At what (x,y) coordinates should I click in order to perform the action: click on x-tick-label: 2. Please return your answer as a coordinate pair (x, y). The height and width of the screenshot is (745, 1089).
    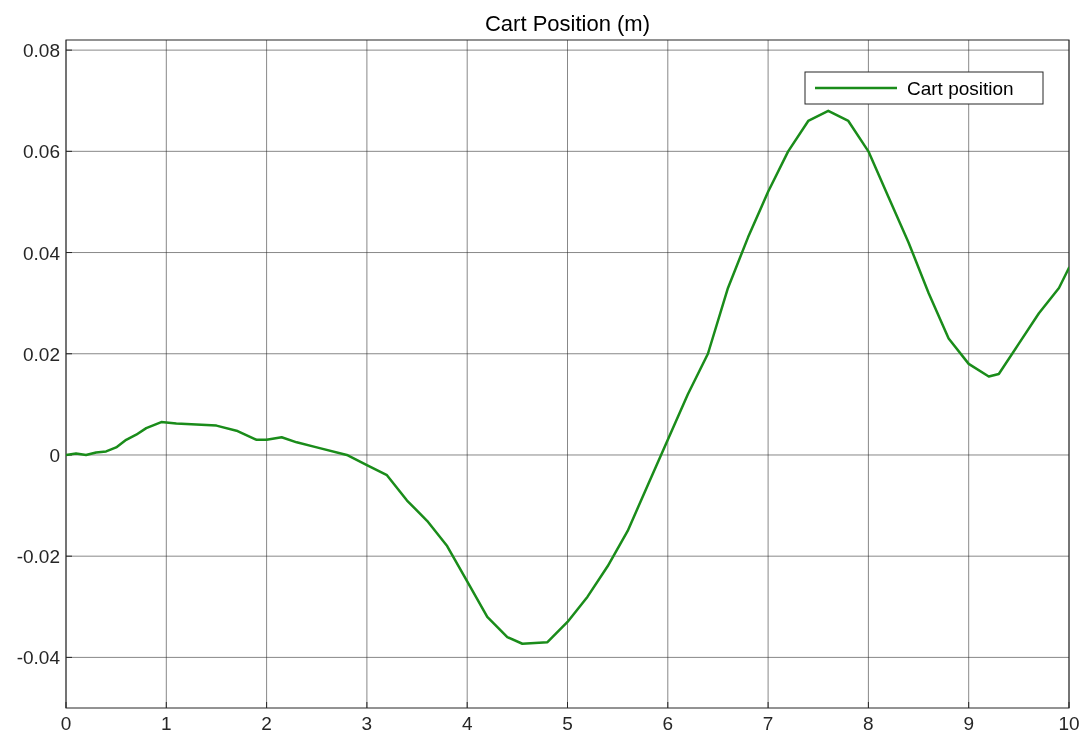
    Looking at the image, I should click on (266, 723).